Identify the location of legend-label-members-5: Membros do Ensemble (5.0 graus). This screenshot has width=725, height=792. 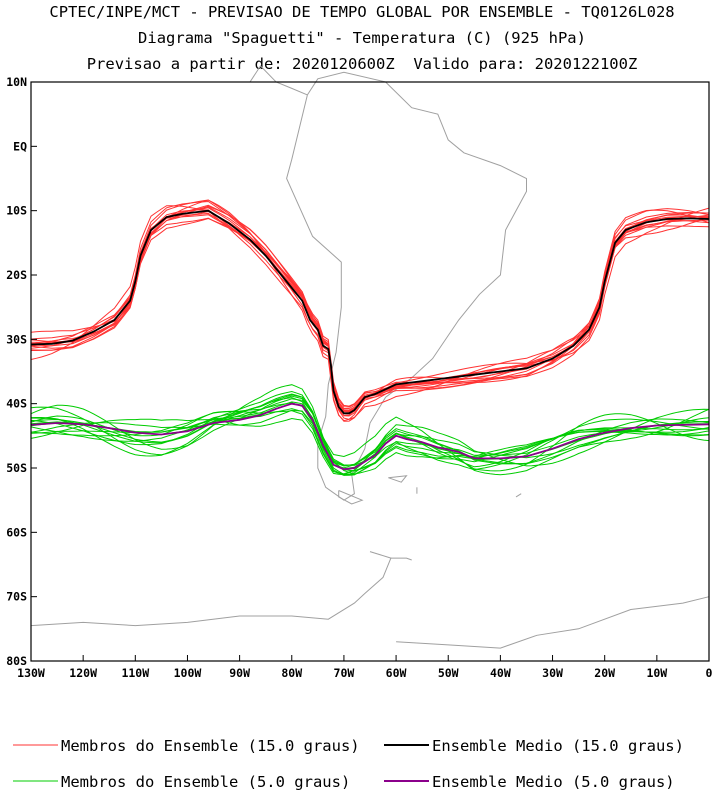
(205, 782).